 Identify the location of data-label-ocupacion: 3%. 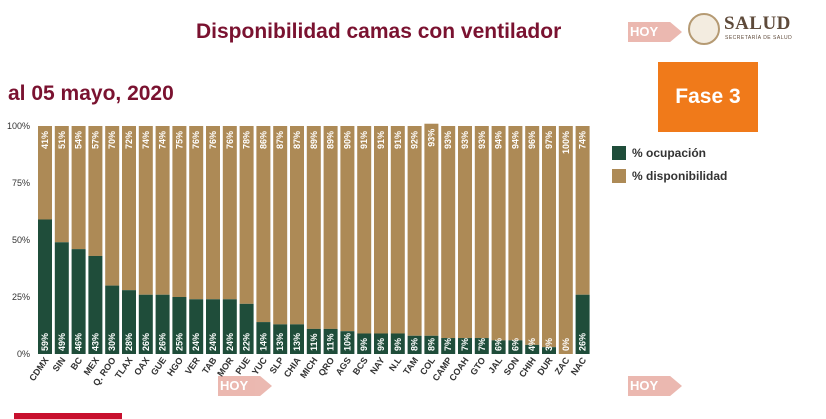
(549, 344).